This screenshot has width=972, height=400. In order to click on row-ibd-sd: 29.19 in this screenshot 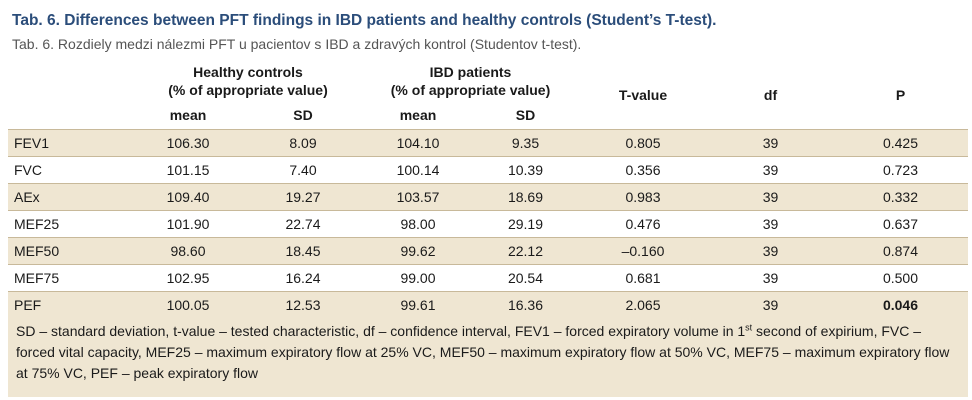, I will do `click(525, 224)`.